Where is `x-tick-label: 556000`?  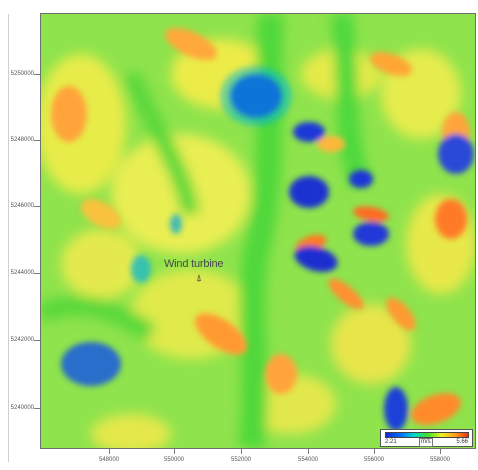 x-tick-label: 556000 is located at coordinates (374, 460).